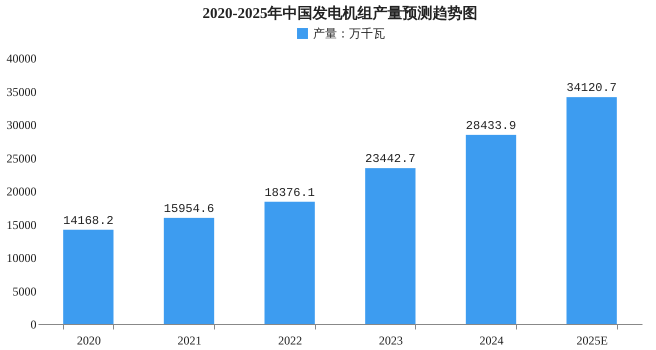 Image resolution: width=656 pixels, height=350 pixels. What do you see at coordinates (340, 13) in the screenshot?
I see `chart-title: 2020-2025年中国发电机组产量预测趋势图` at bounding box center [340, 13].